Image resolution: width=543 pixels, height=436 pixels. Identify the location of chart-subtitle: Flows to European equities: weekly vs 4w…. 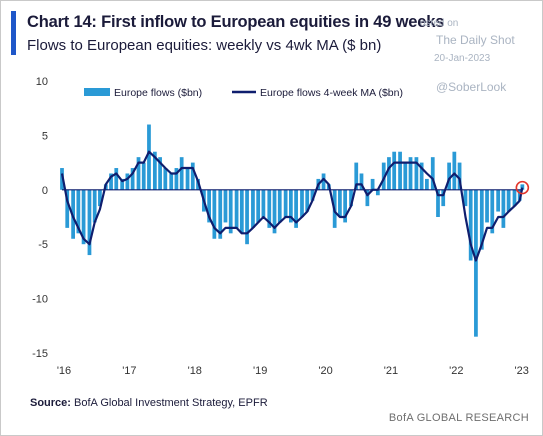
(204, 45).